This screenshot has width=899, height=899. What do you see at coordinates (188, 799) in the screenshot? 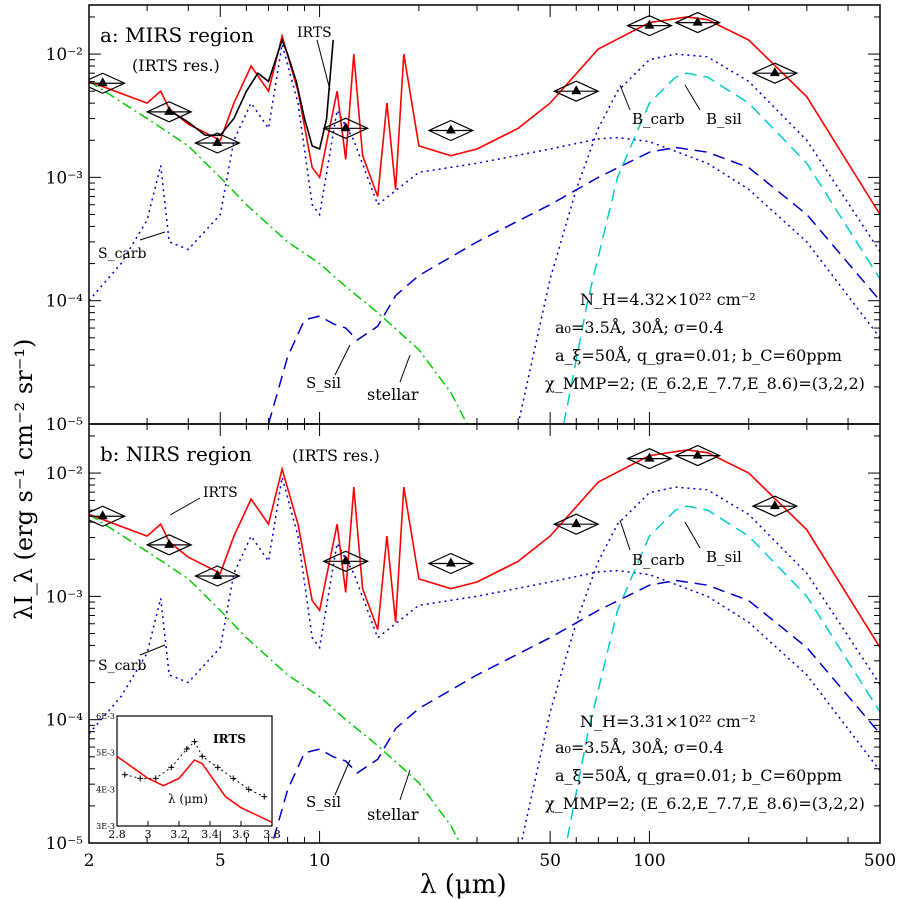
I see `inset-x-label: λ (μm)` at bounding box center [188, 799].